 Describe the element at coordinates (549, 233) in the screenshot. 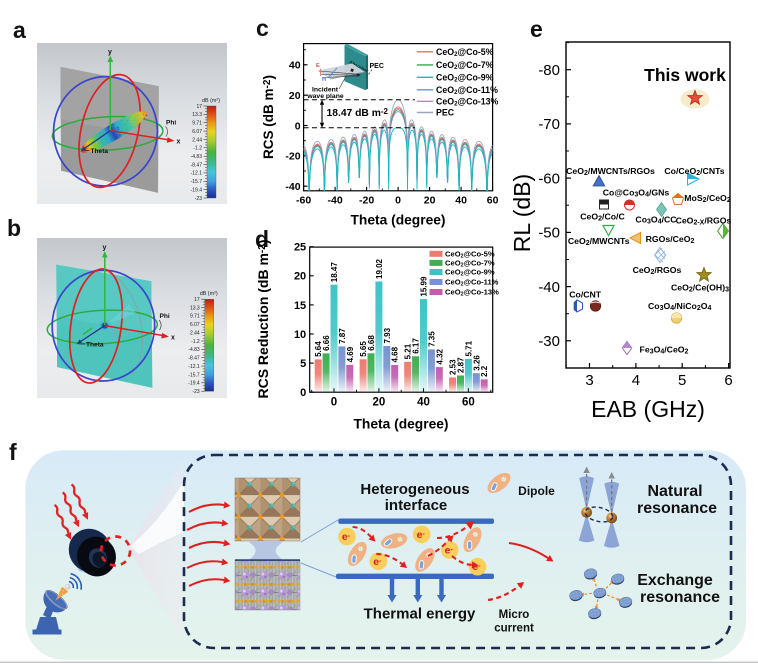

I see `svg-text: -50` at that location.